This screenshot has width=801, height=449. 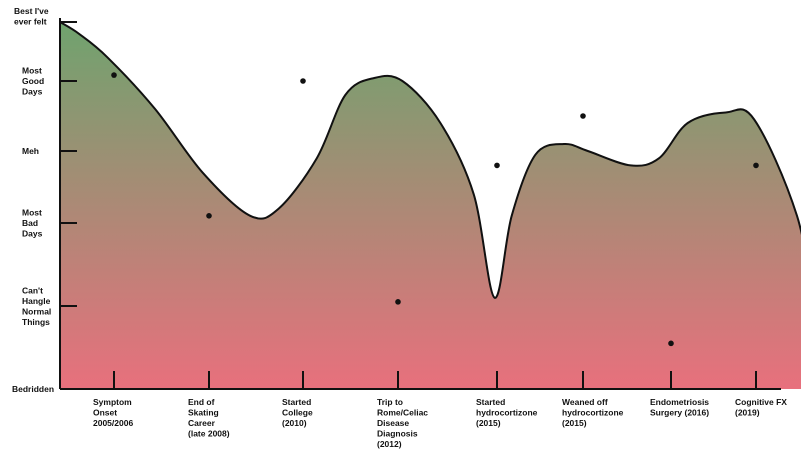 What do you see at coordinates (507, 412) in the screenshot?
I see `event-label: Started hydrocortizone (2015)` at bounding box center [507, 412].